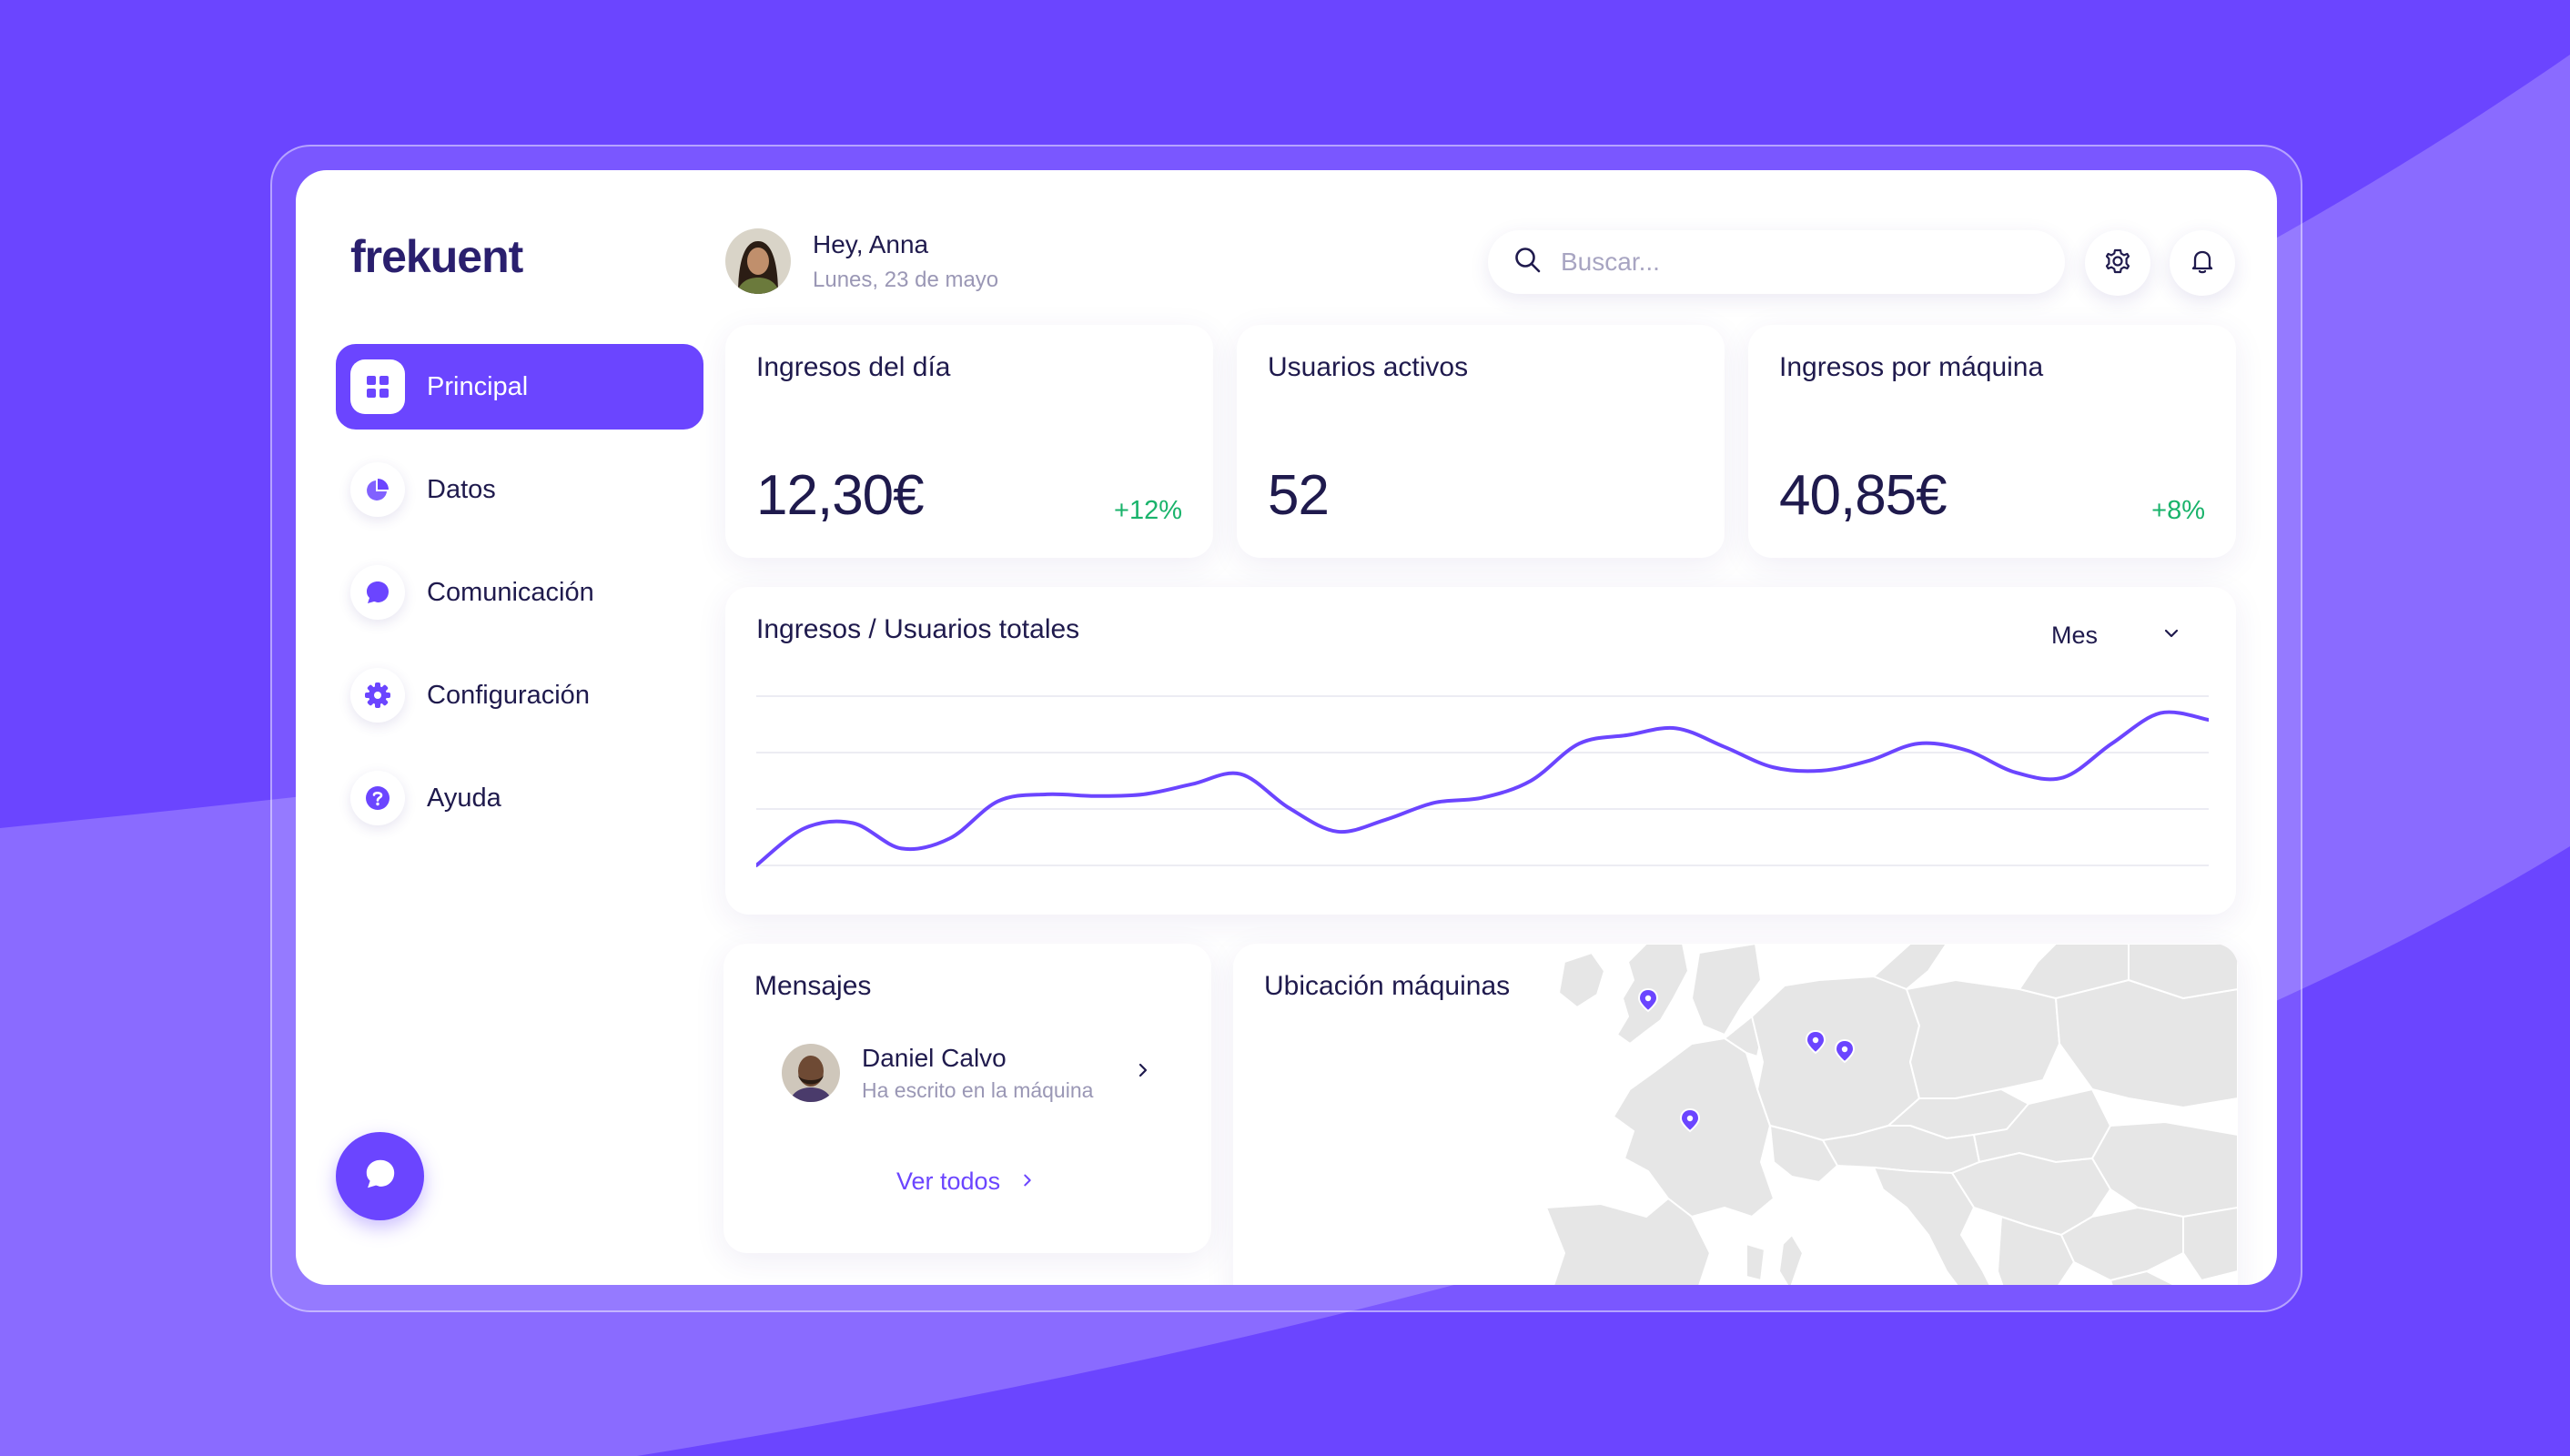 This screenshot has height=1456, width=2570. I want to click on messages-title: Mensajes, so click(813, 986).